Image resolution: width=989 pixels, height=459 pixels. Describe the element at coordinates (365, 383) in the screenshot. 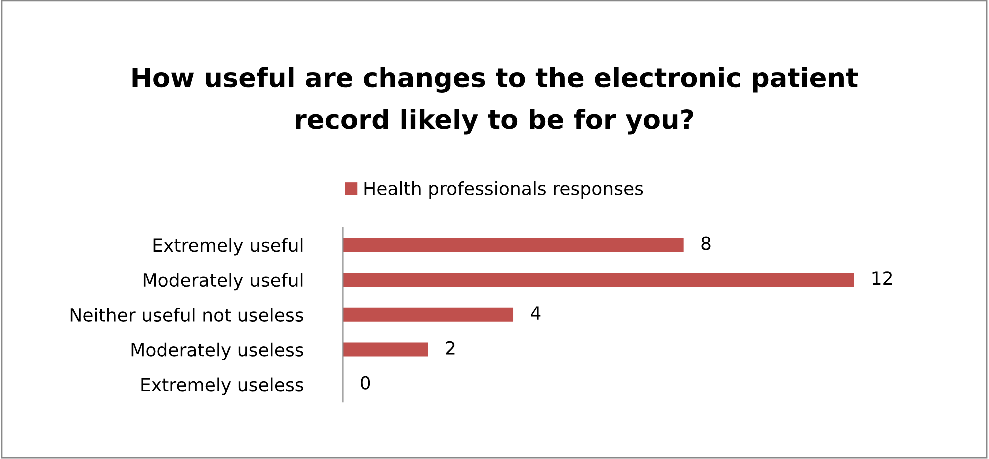

I see `data-label: 0` at that location.